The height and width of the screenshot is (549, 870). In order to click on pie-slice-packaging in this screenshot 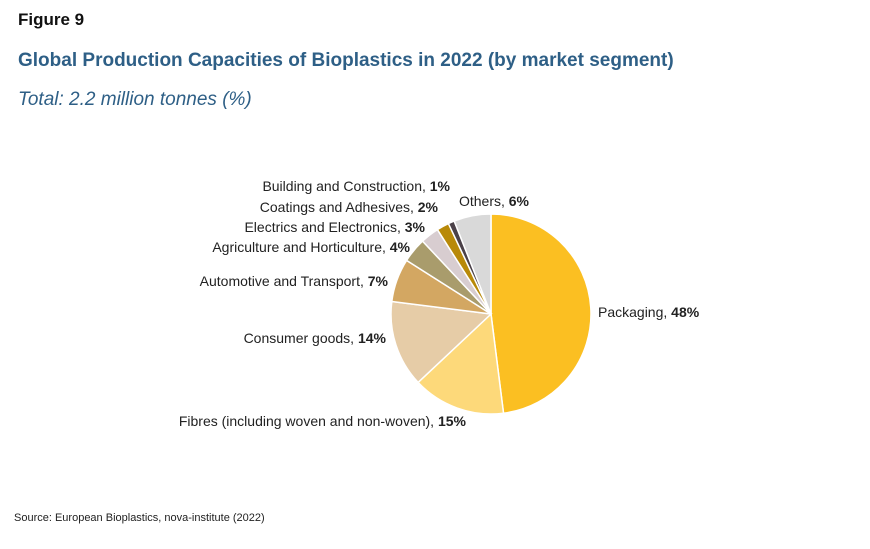, I will do `click(541, 314)`.